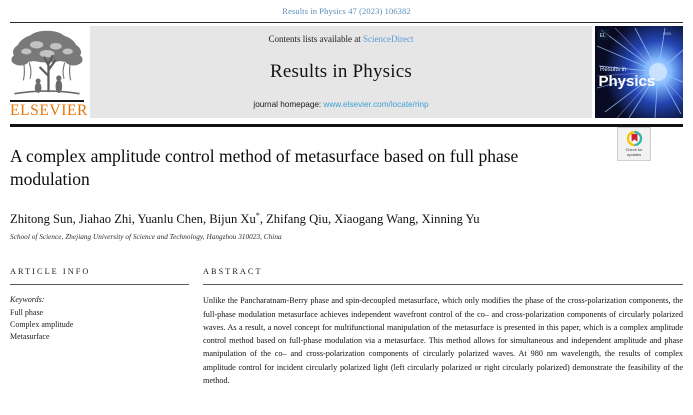 This screenshot has height=415, width=693. Describe the element at coordinates (388, 39) in the screenshot. I see `sciencedirect-link: ScienceDirect` at that location.